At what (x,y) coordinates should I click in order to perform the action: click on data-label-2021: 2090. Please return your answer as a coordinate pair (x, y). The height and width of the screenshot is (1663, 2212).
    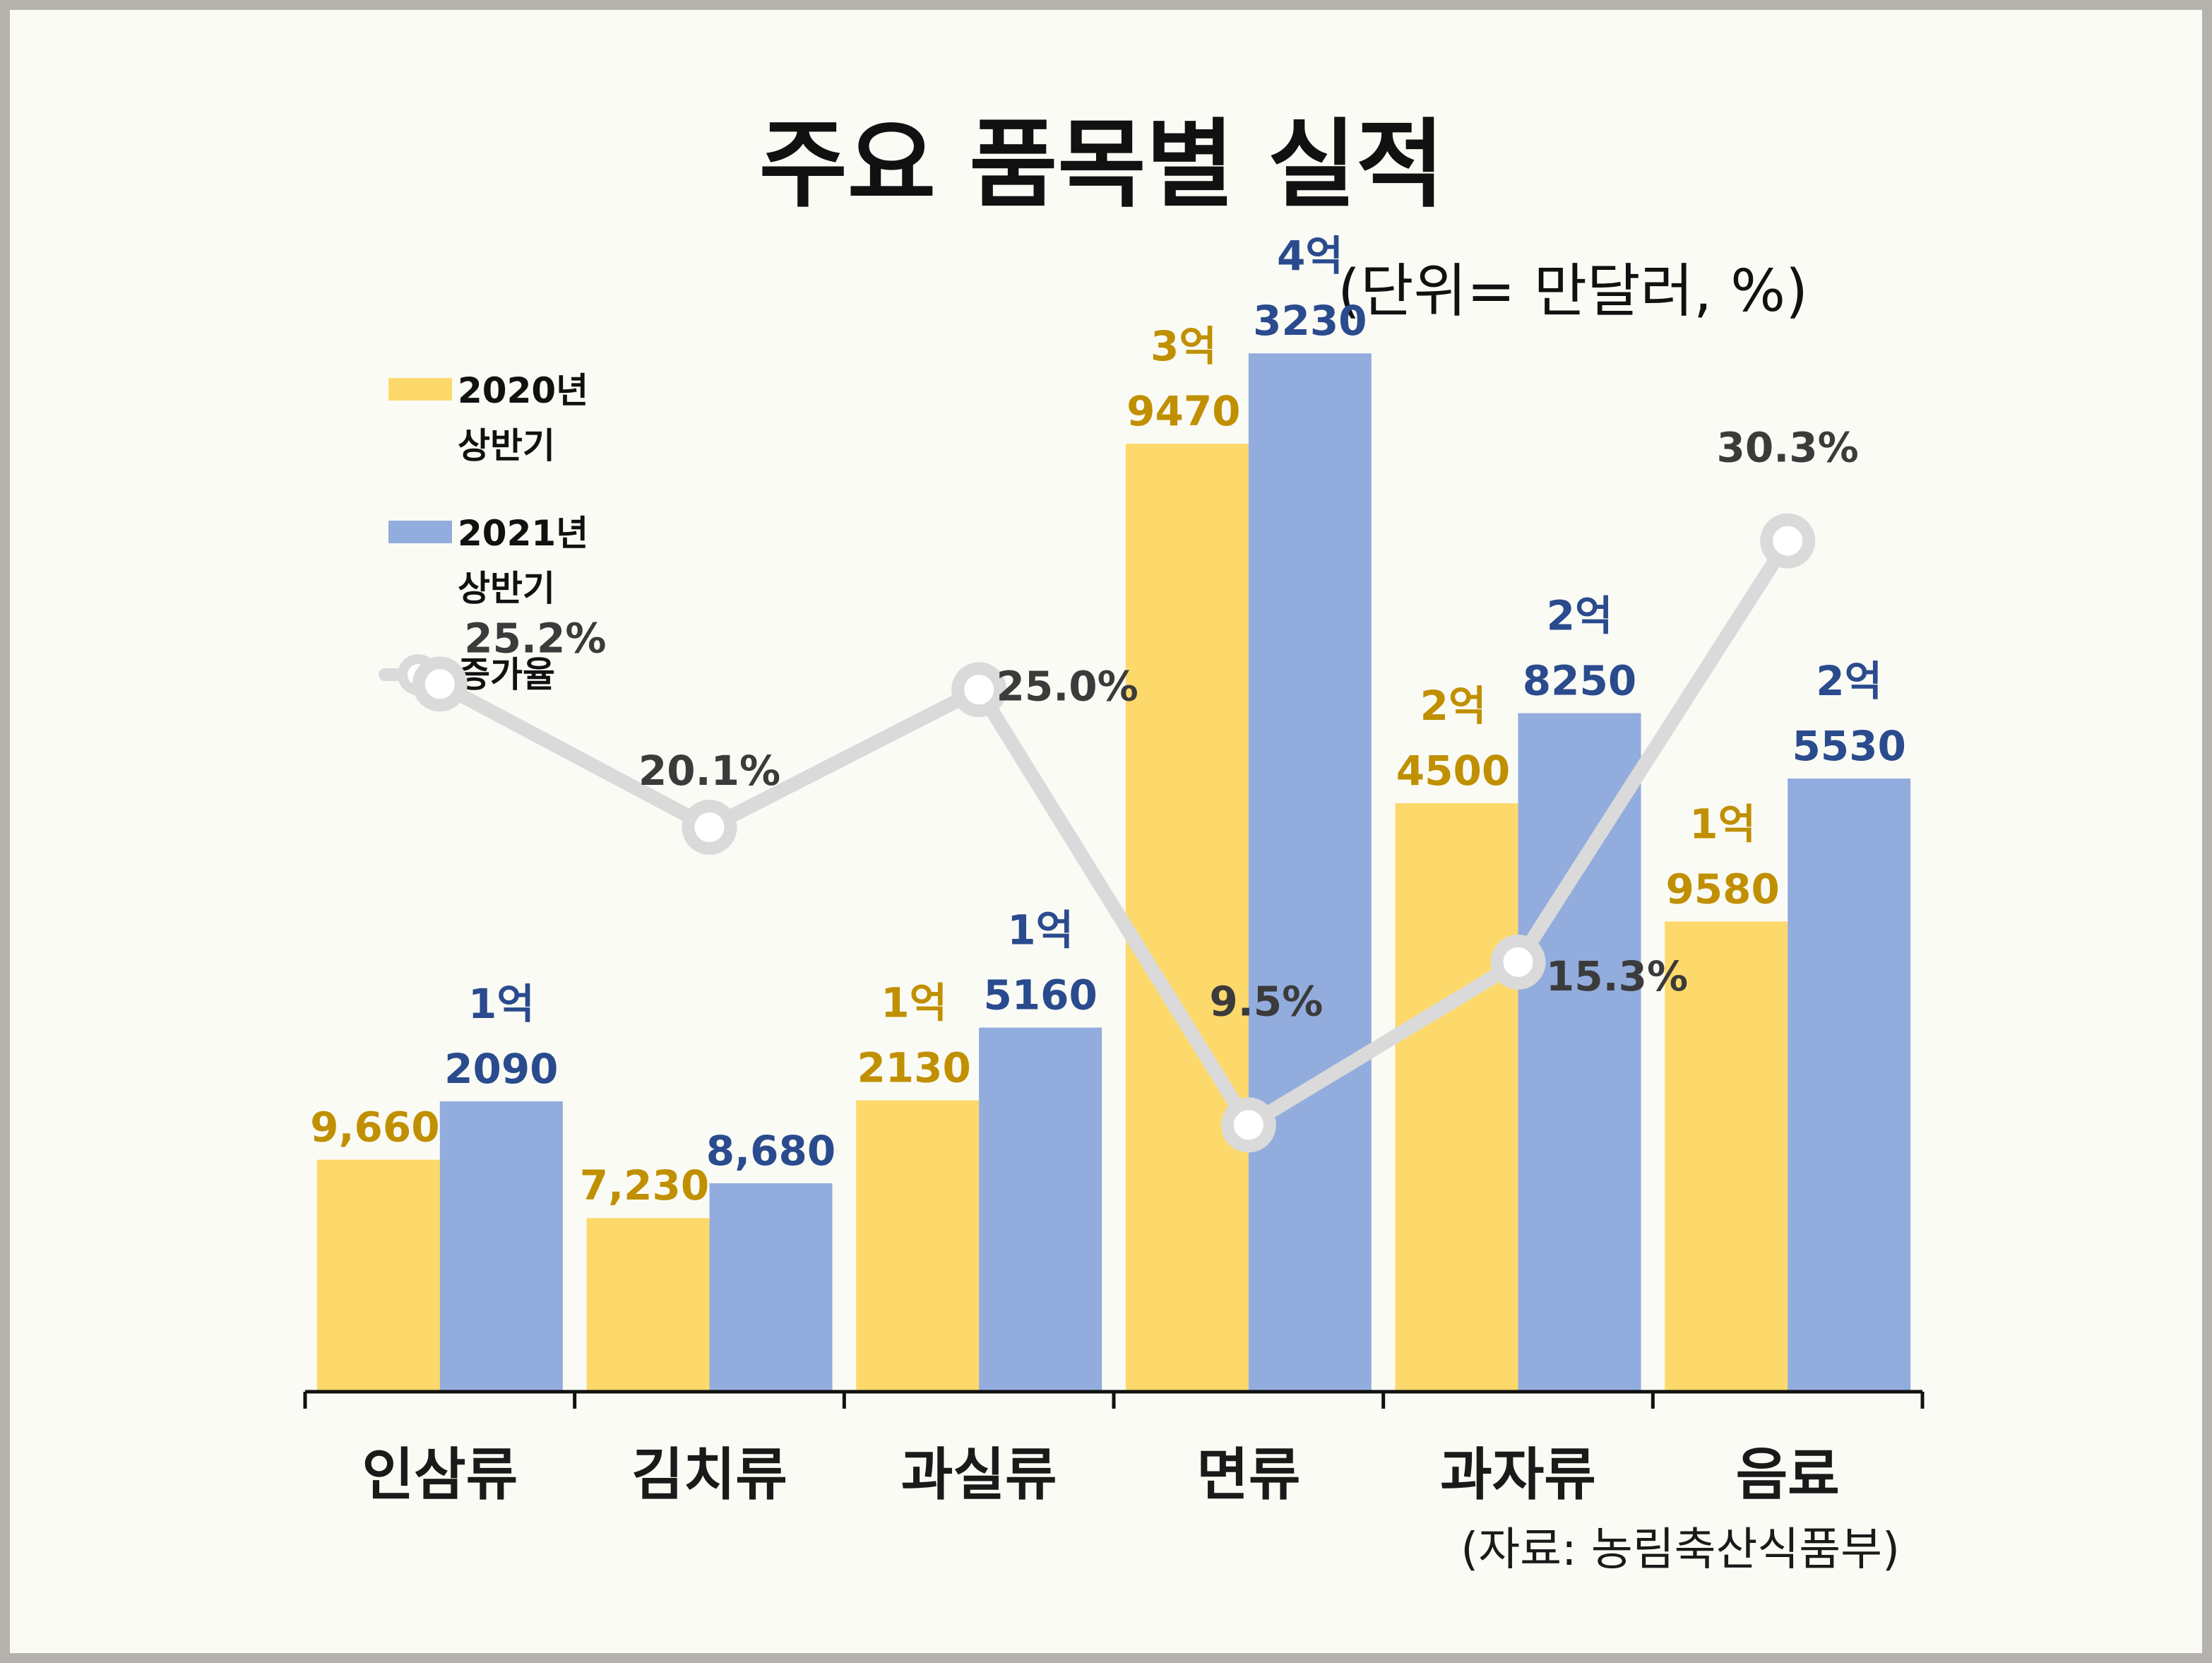
    Looking at the image, I should click on (501, 1069).